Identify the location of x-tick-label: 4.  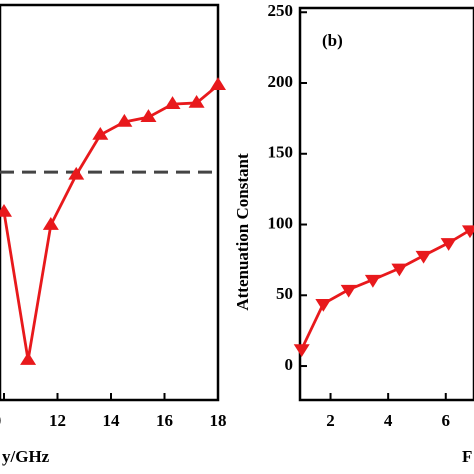
(388, 420).